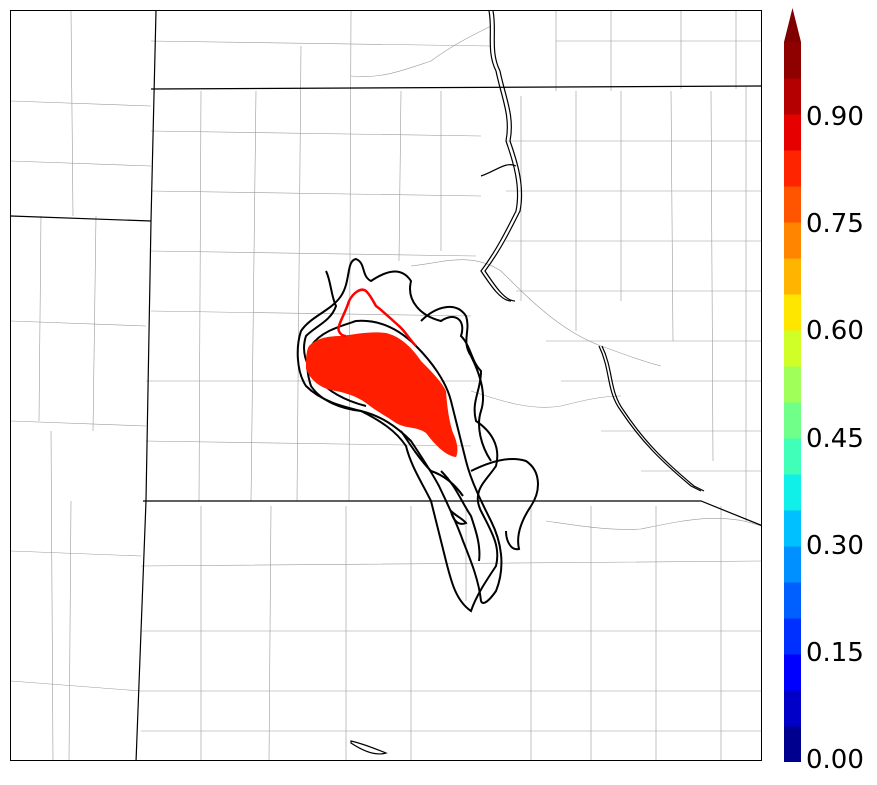 This screenshot has height=785, width=877. I want to click on colorbar-tick-label-0: 0.00, so click(835, 760).